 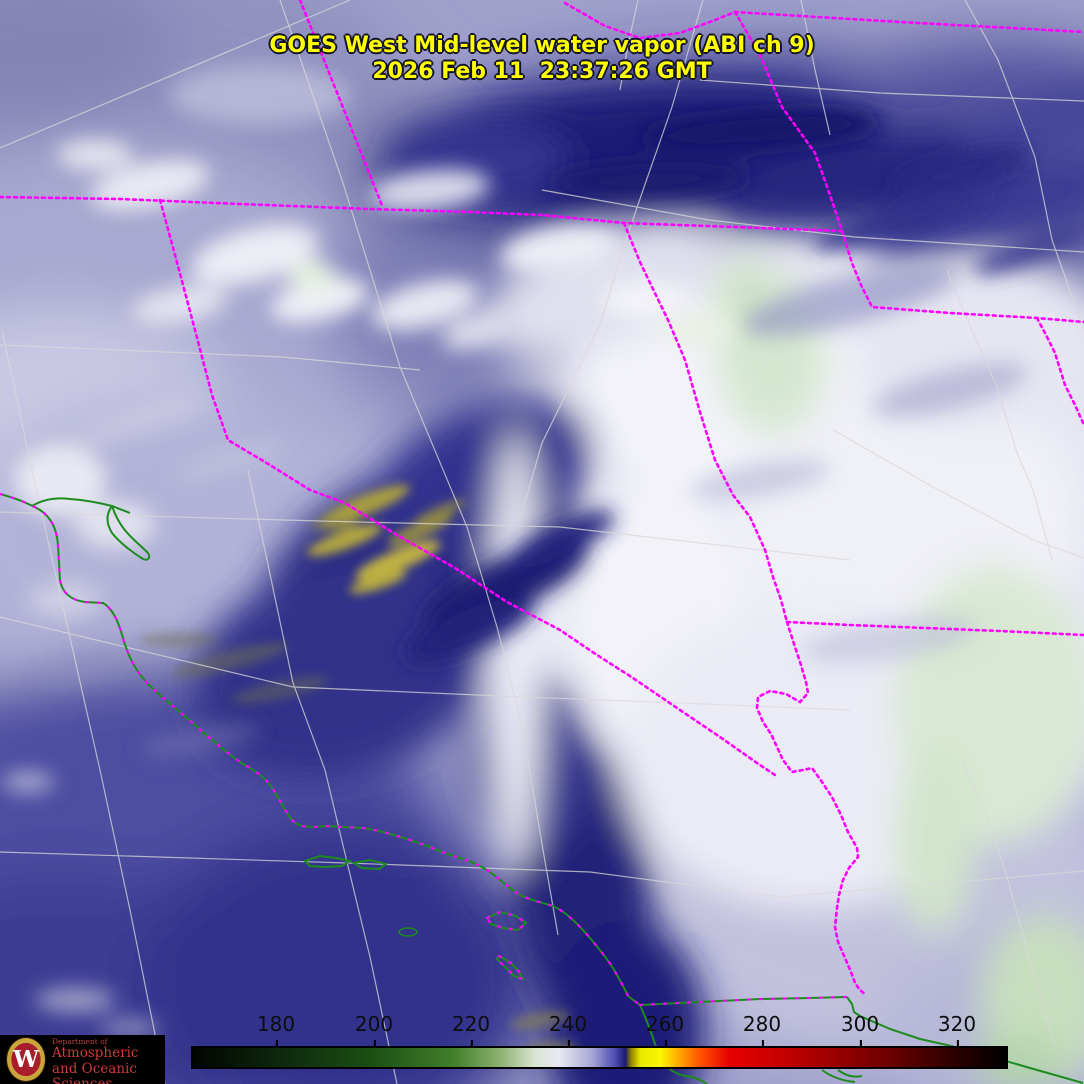 I want to click on logo-atmospheric: Atmospheric, so click(x=95, y=1053).